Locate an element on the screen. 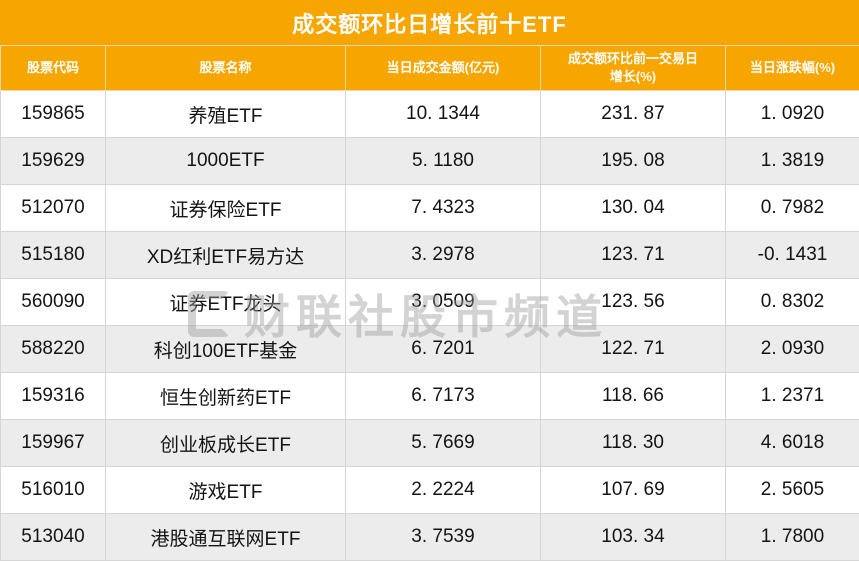  table-row: 159967 创业板成长ETF 5. 7669 118. 30 4. 6018 is located at coordinates (430, 443).